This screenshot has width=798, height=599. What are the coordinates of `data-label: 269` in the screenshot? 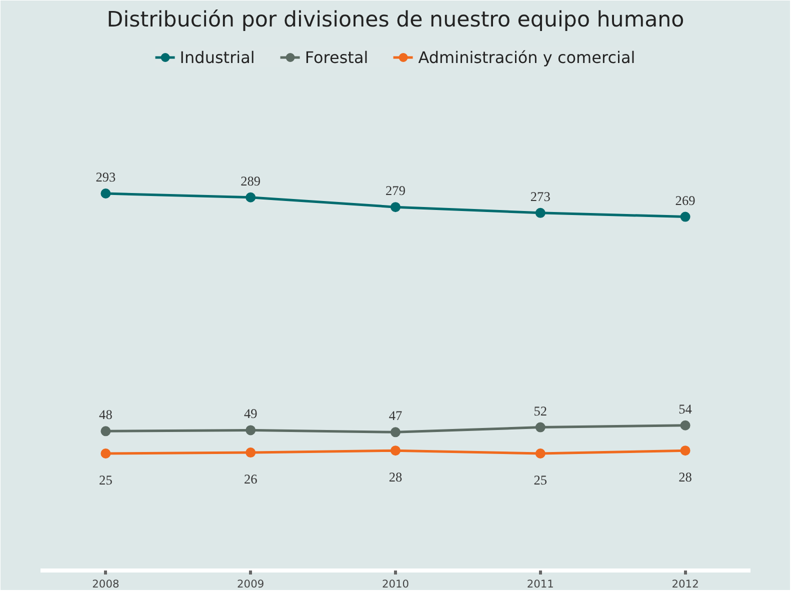 It's located at (685, 200).